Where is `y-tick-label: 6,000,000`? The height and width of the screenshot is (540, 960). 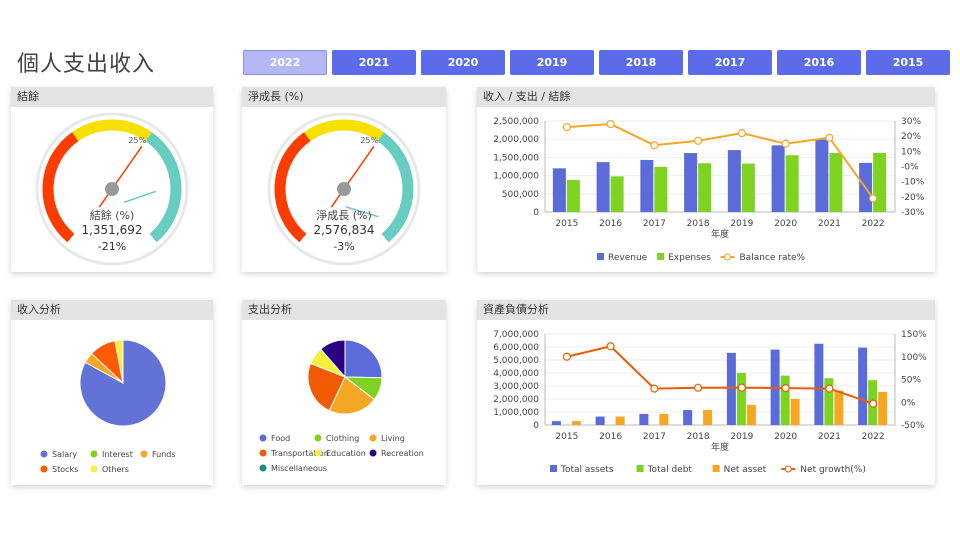
y-tick-label: 6,000,000 is located at coordinates (516, 348).